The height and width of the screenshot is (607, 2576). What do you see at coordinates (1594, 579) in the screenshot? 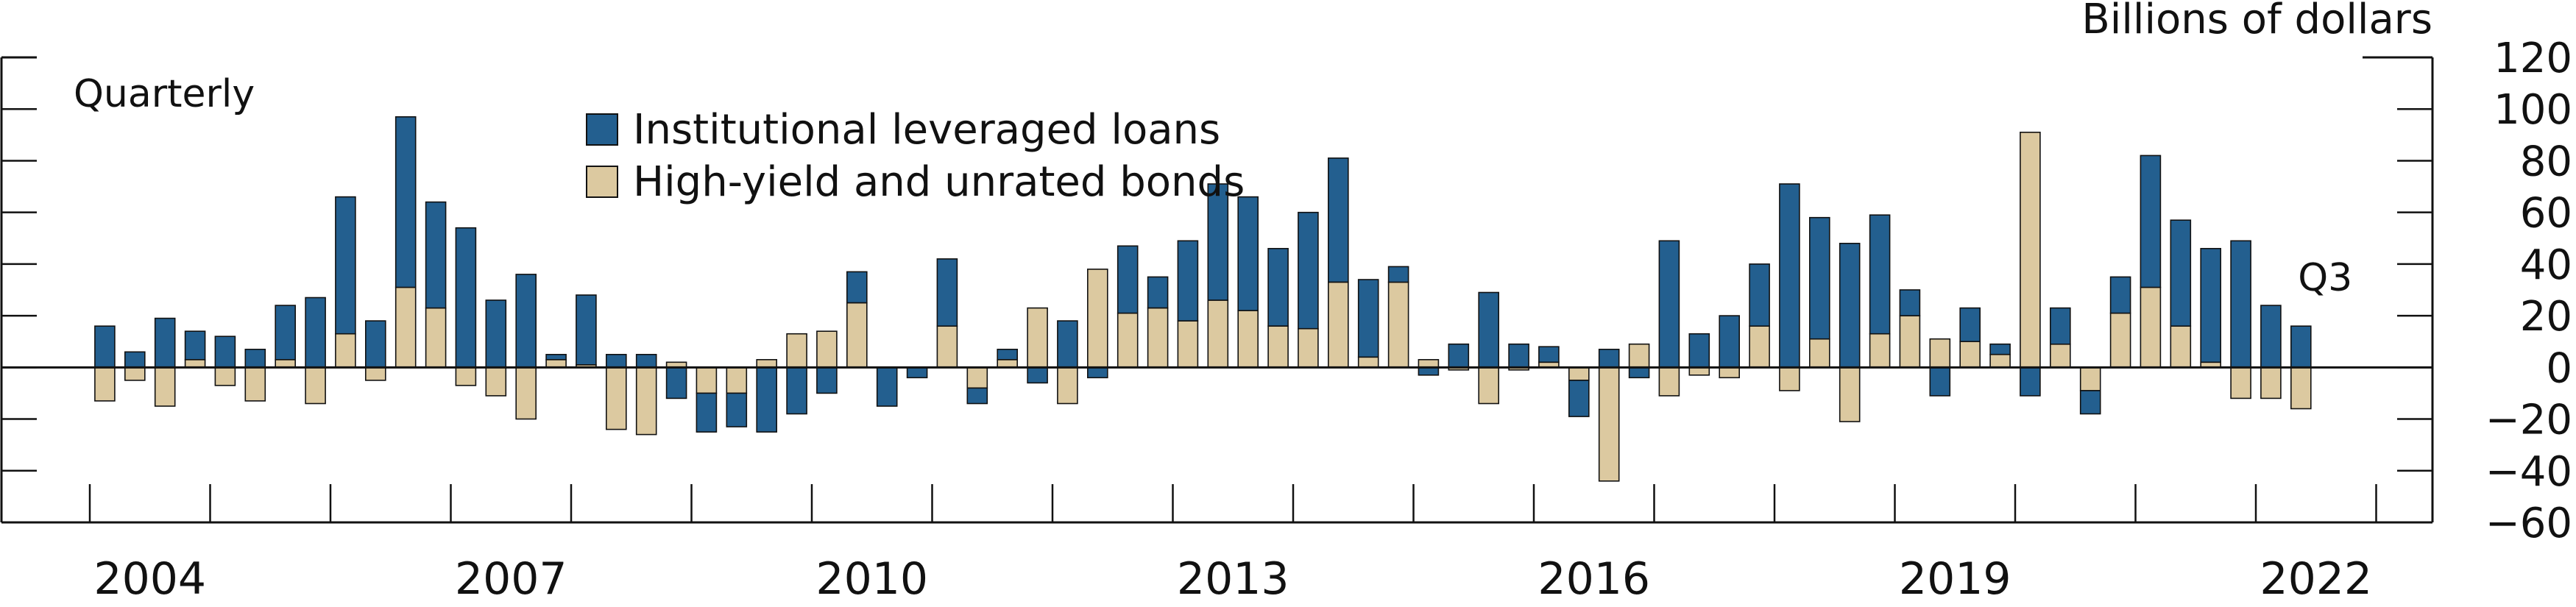
I see `x-tick-label: 2016` at bounding box center [1594, 579].